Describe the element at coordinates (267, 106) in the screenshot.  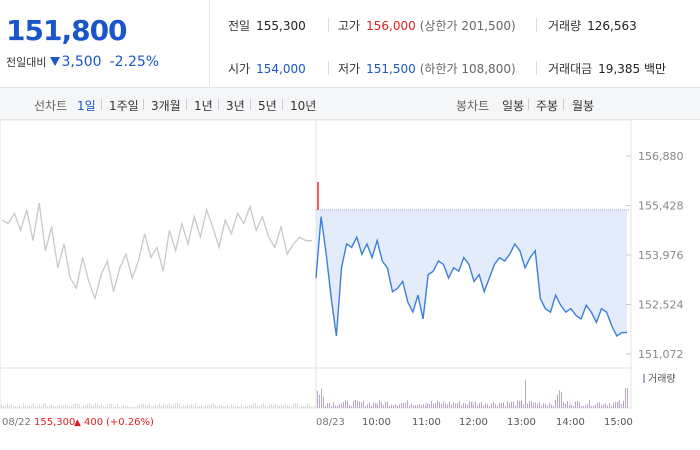
I see `tab-5years: 5년` at that location.